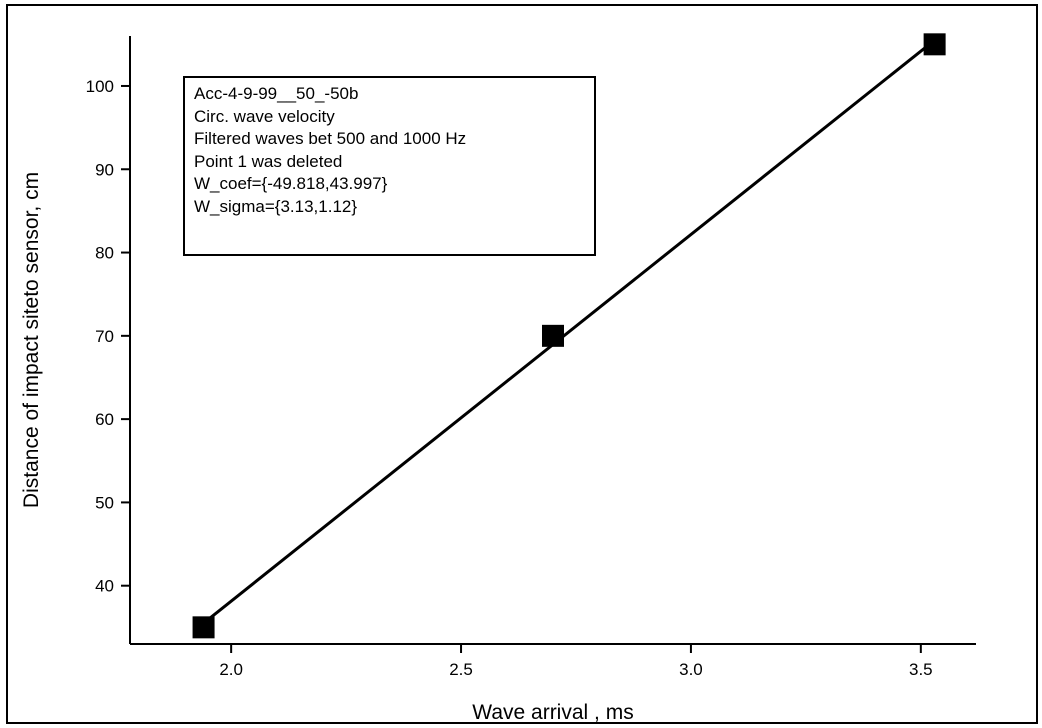  I want to click on y-tick-label: 100, so click(100, 86).